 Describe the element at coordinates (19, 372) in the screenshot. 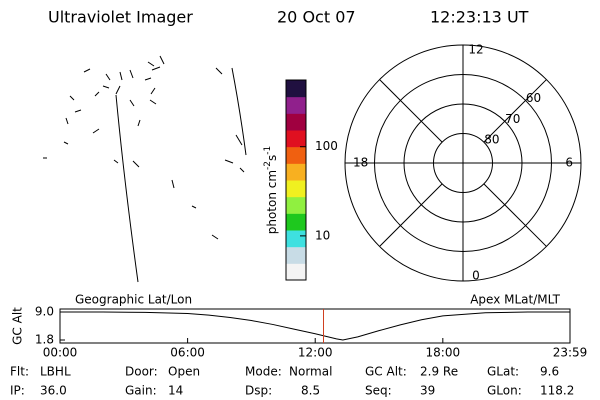

I see `info-label: Flt:` at that location.